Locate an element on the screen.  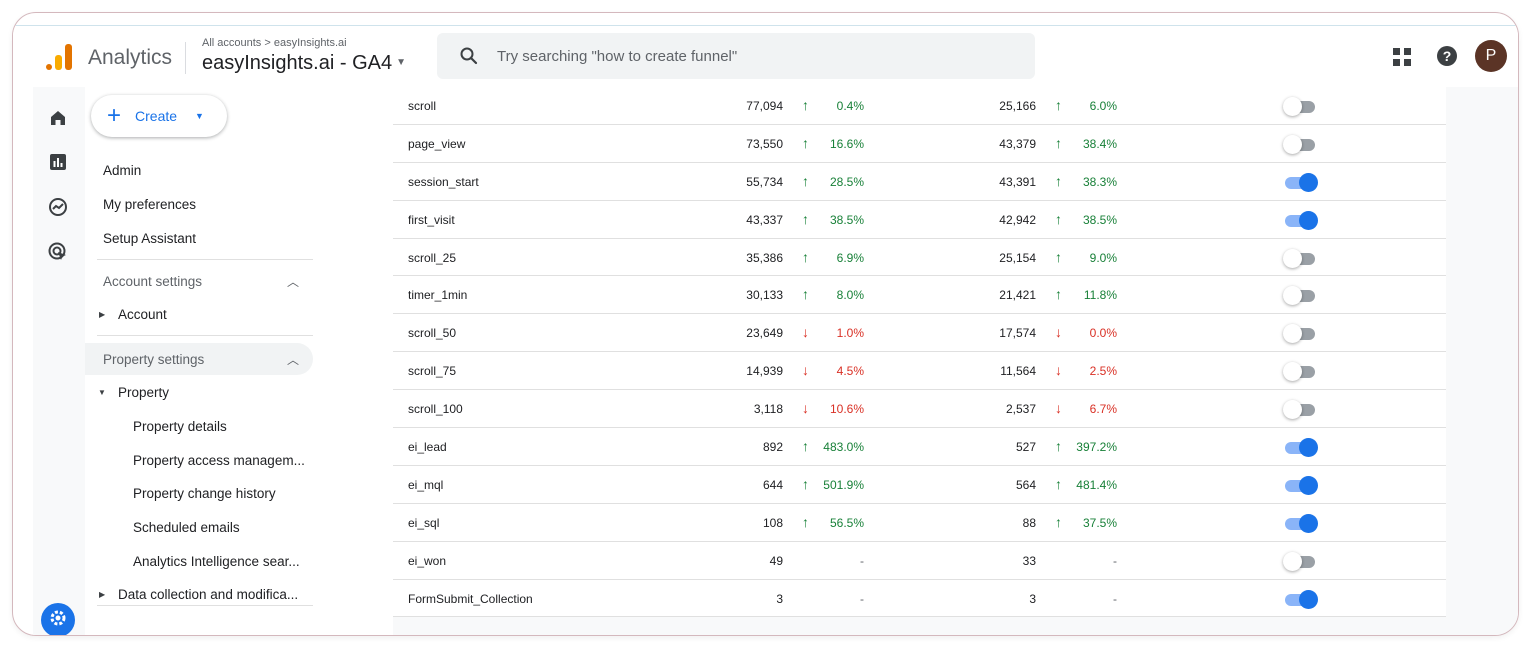
nav-admin: Admin is located at coordinates (122, 170).